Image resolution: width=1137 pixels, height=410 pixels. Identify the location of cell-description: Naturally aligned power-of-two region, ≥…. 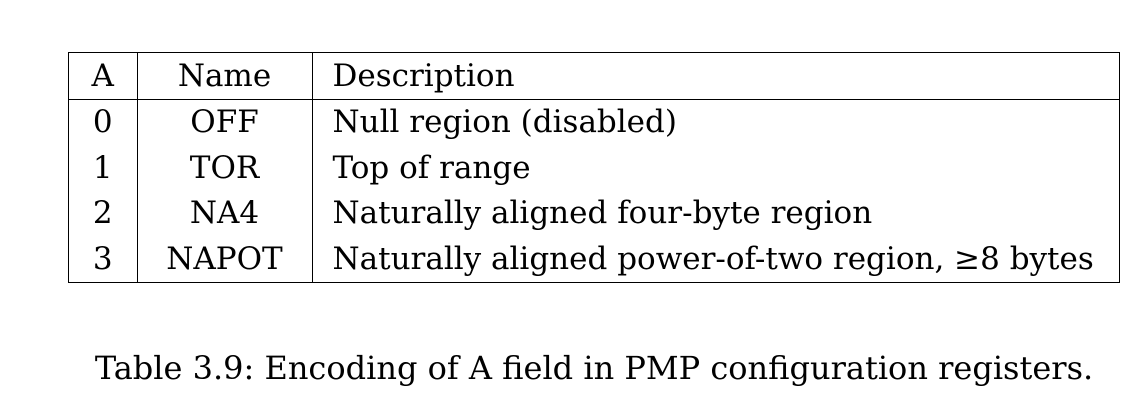
(713, 258).